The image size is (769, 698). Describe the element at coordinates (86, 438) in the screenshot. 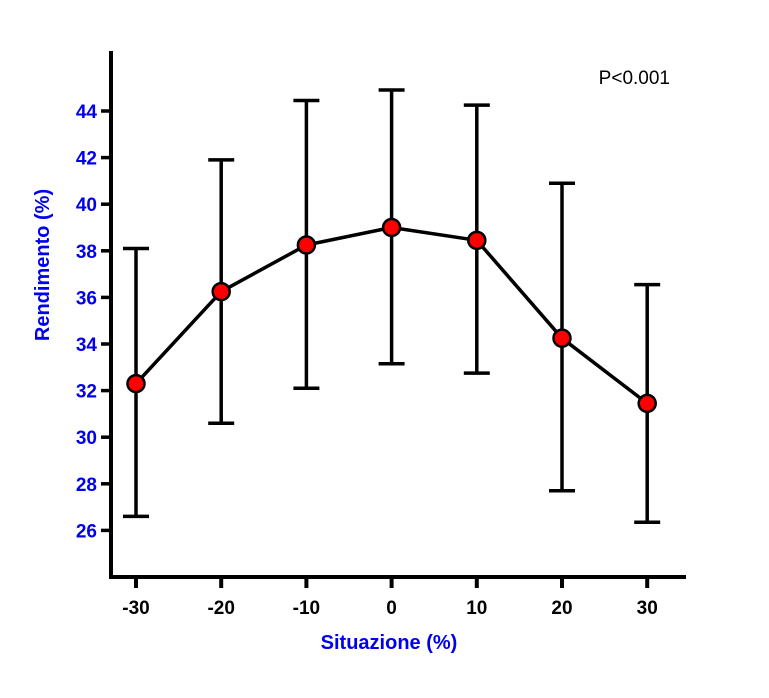

I see `y-tick-label: 30` at that location.